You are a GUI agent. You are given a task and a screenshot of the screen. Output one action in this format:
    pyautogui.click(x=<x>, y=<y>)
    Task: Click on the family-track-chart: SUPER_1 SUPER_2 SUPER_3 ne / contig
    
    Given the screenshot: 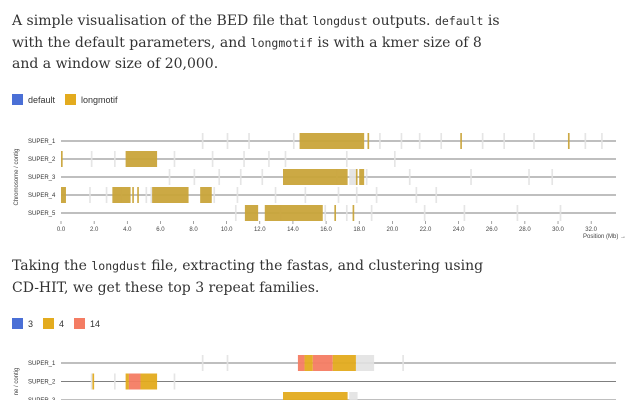 What is the action you would take?
    pyautogui.click(x=315, y=377)
    